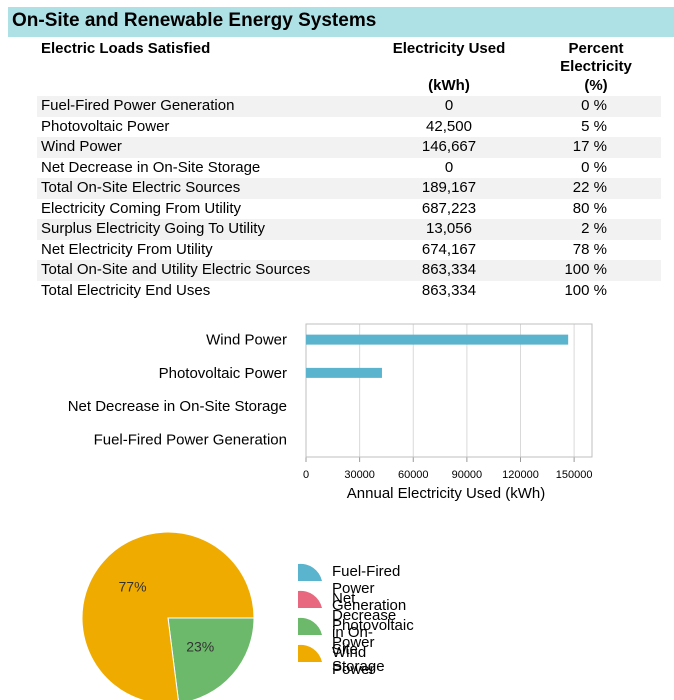  What do you see at coordinates (349, 127) in the screenshot?
I see `table-row: Photovoltaic Power 42,500 5 %` at bounding box center [349, 127].